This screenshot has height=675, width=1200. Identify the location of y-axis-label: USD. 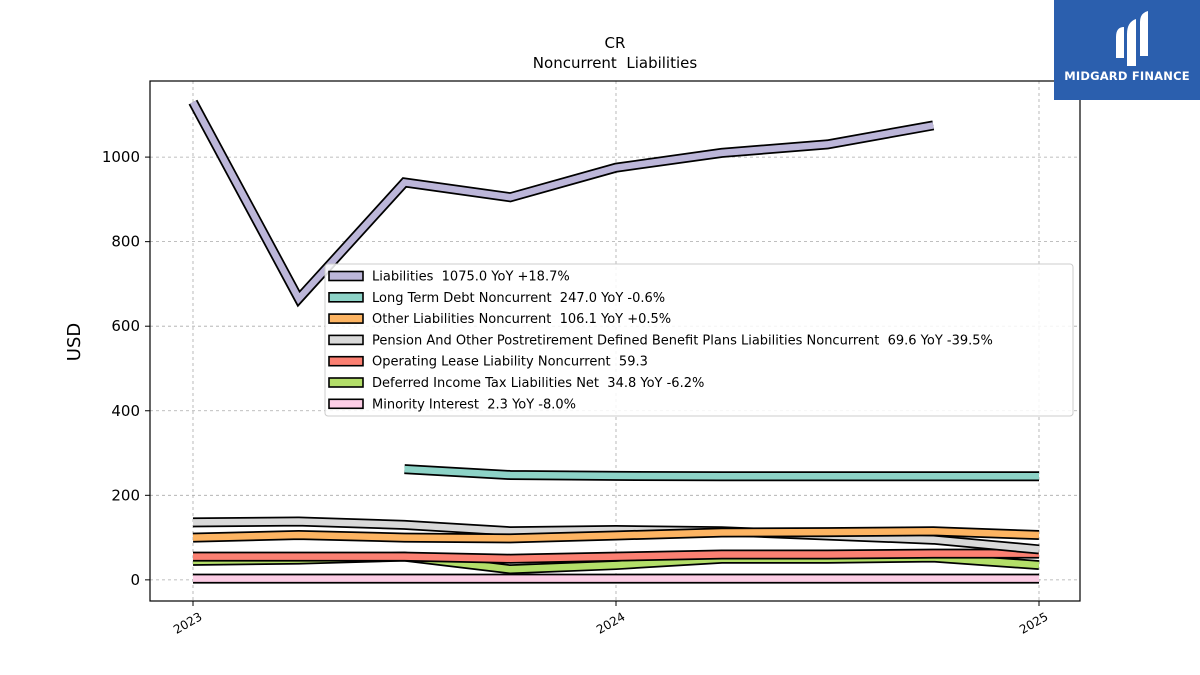
(74, 342).